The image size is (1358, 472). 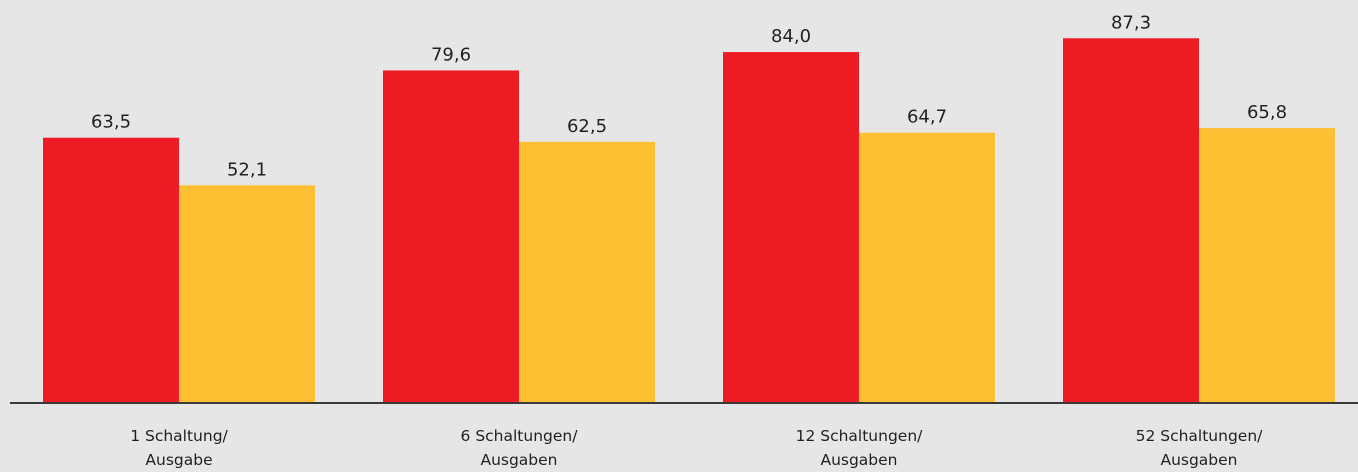 What do you see at coordinates (791, 36) in the screenshot?
I see `value-label: 84,0` at bounding box center [791, 36].